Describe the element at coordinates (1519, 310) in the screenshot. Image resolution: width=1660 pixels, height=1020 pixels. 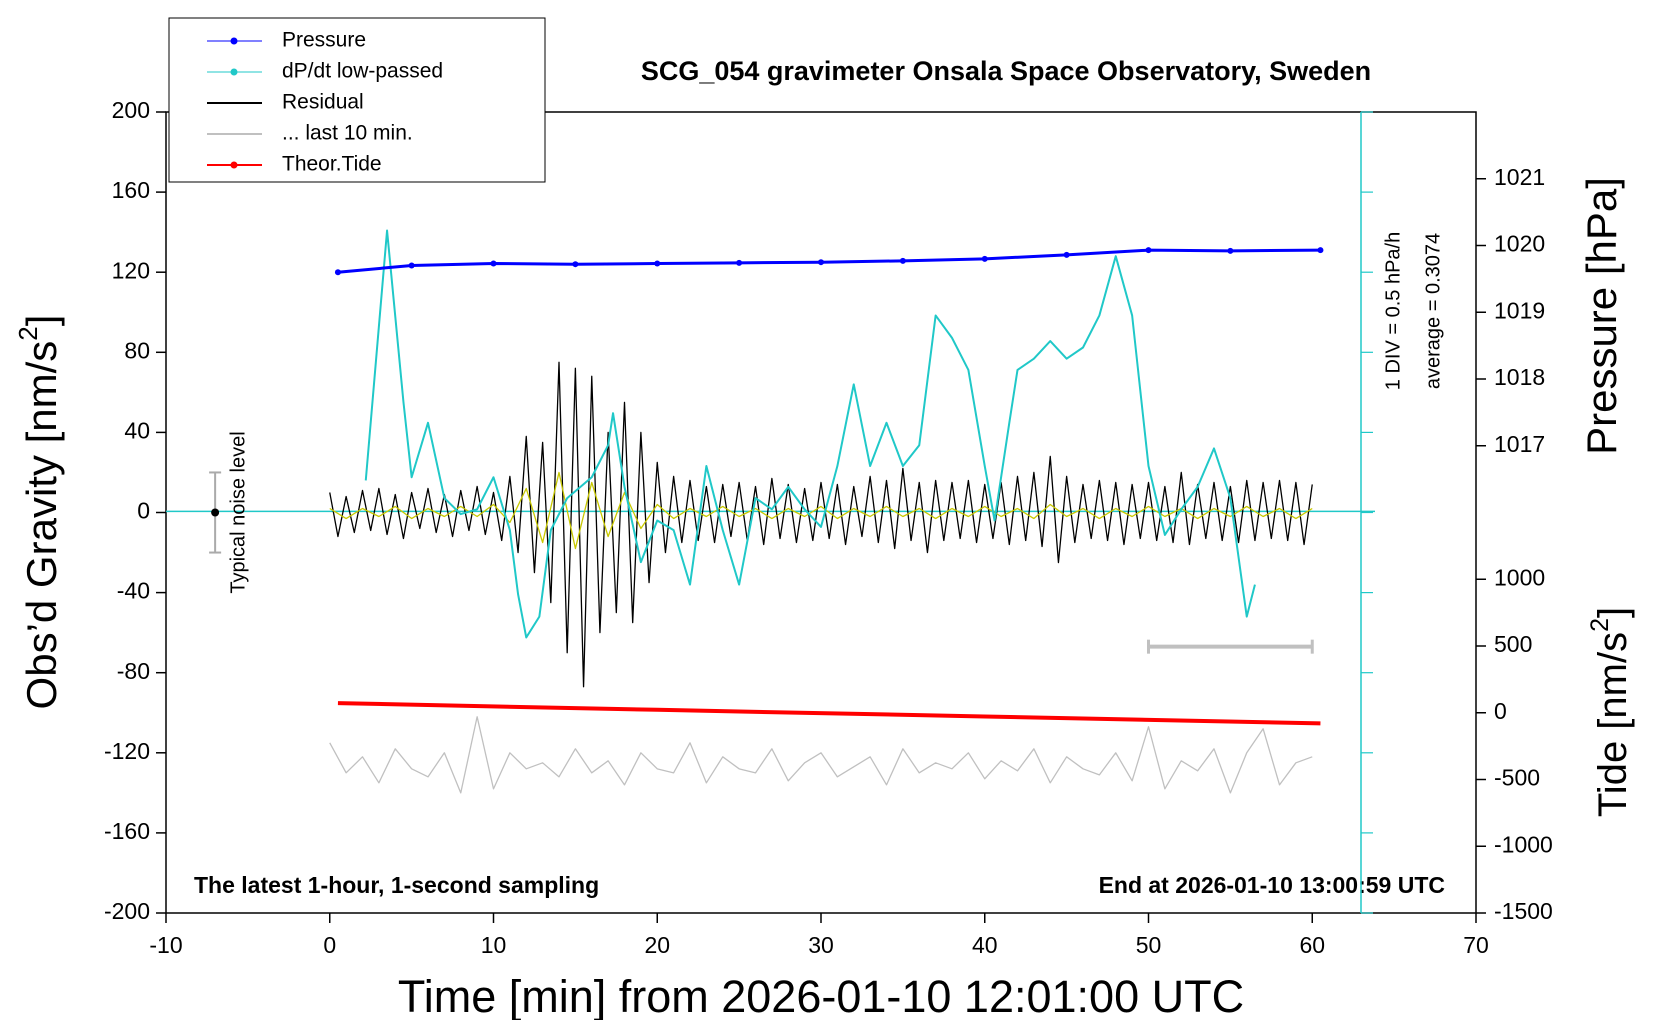
I see `y2-tick-label: 1019` at that location.